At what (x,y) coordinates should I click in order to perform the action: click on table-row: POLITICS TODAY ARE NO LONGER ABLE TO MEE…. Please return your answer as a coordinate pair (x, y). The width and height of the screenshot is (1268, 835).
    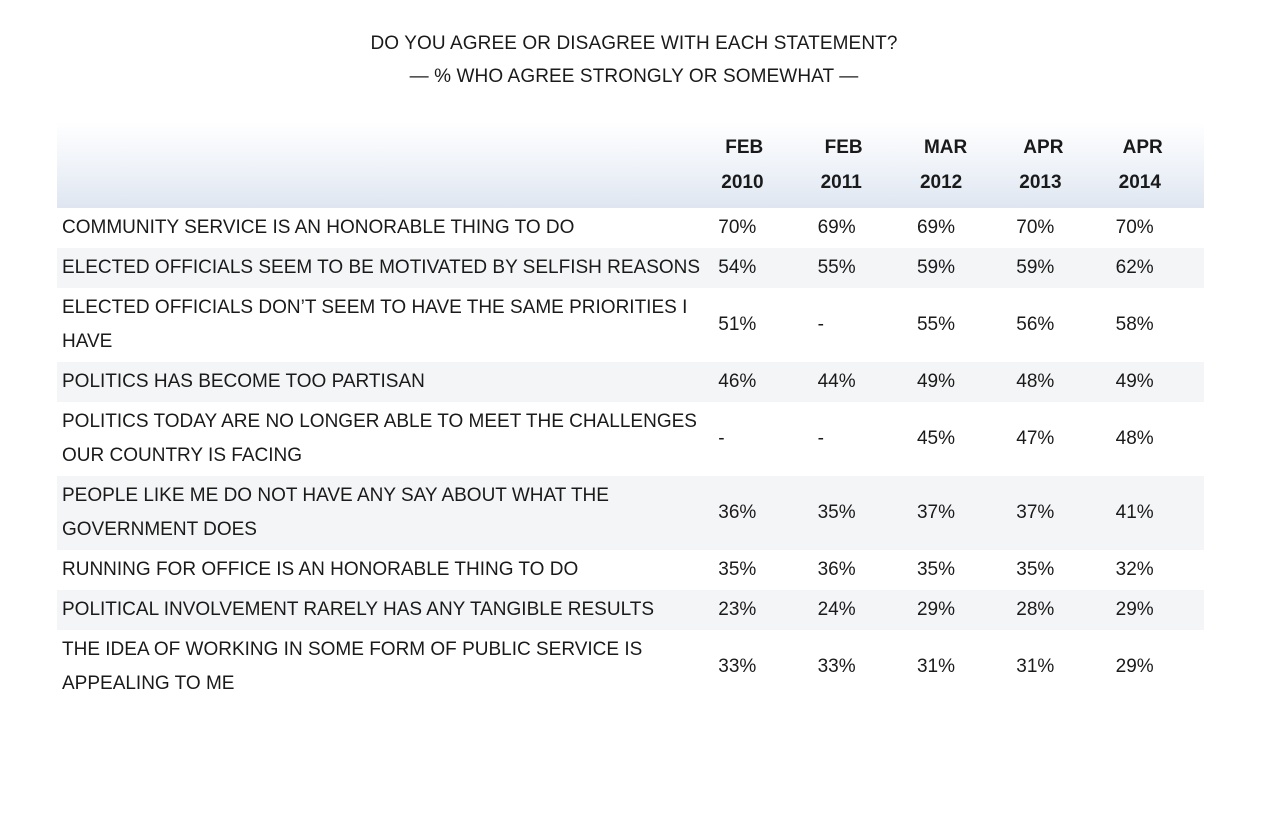
    Looking at the image, I should click on (630, 439).